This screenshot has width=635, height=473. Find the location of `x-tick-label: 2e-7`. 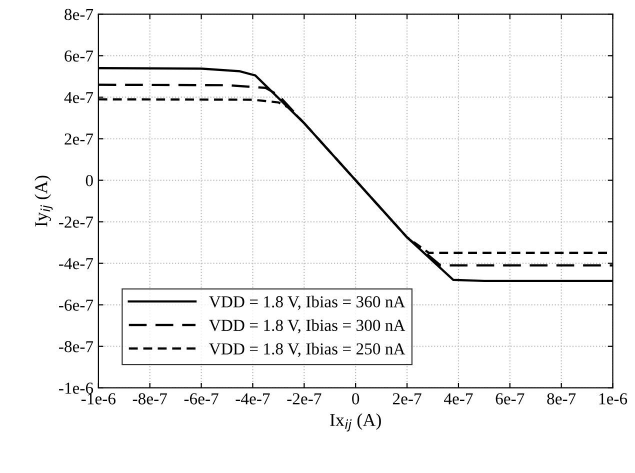

x-tick-label: 2e-7 is located at coordinates (407, 398).